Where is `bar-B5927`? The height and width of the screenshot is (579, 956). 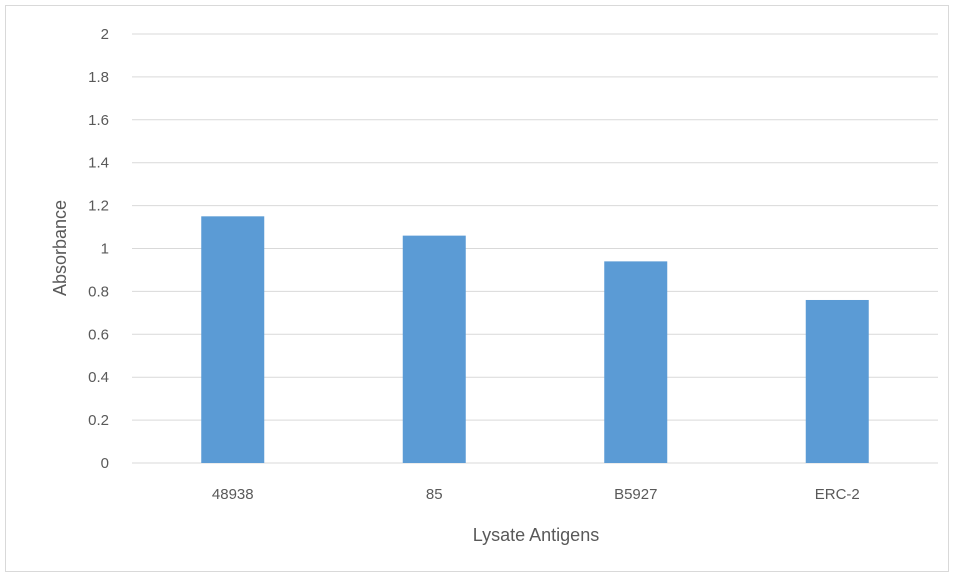
bar-B5927 is located at coordinates (636, 362).